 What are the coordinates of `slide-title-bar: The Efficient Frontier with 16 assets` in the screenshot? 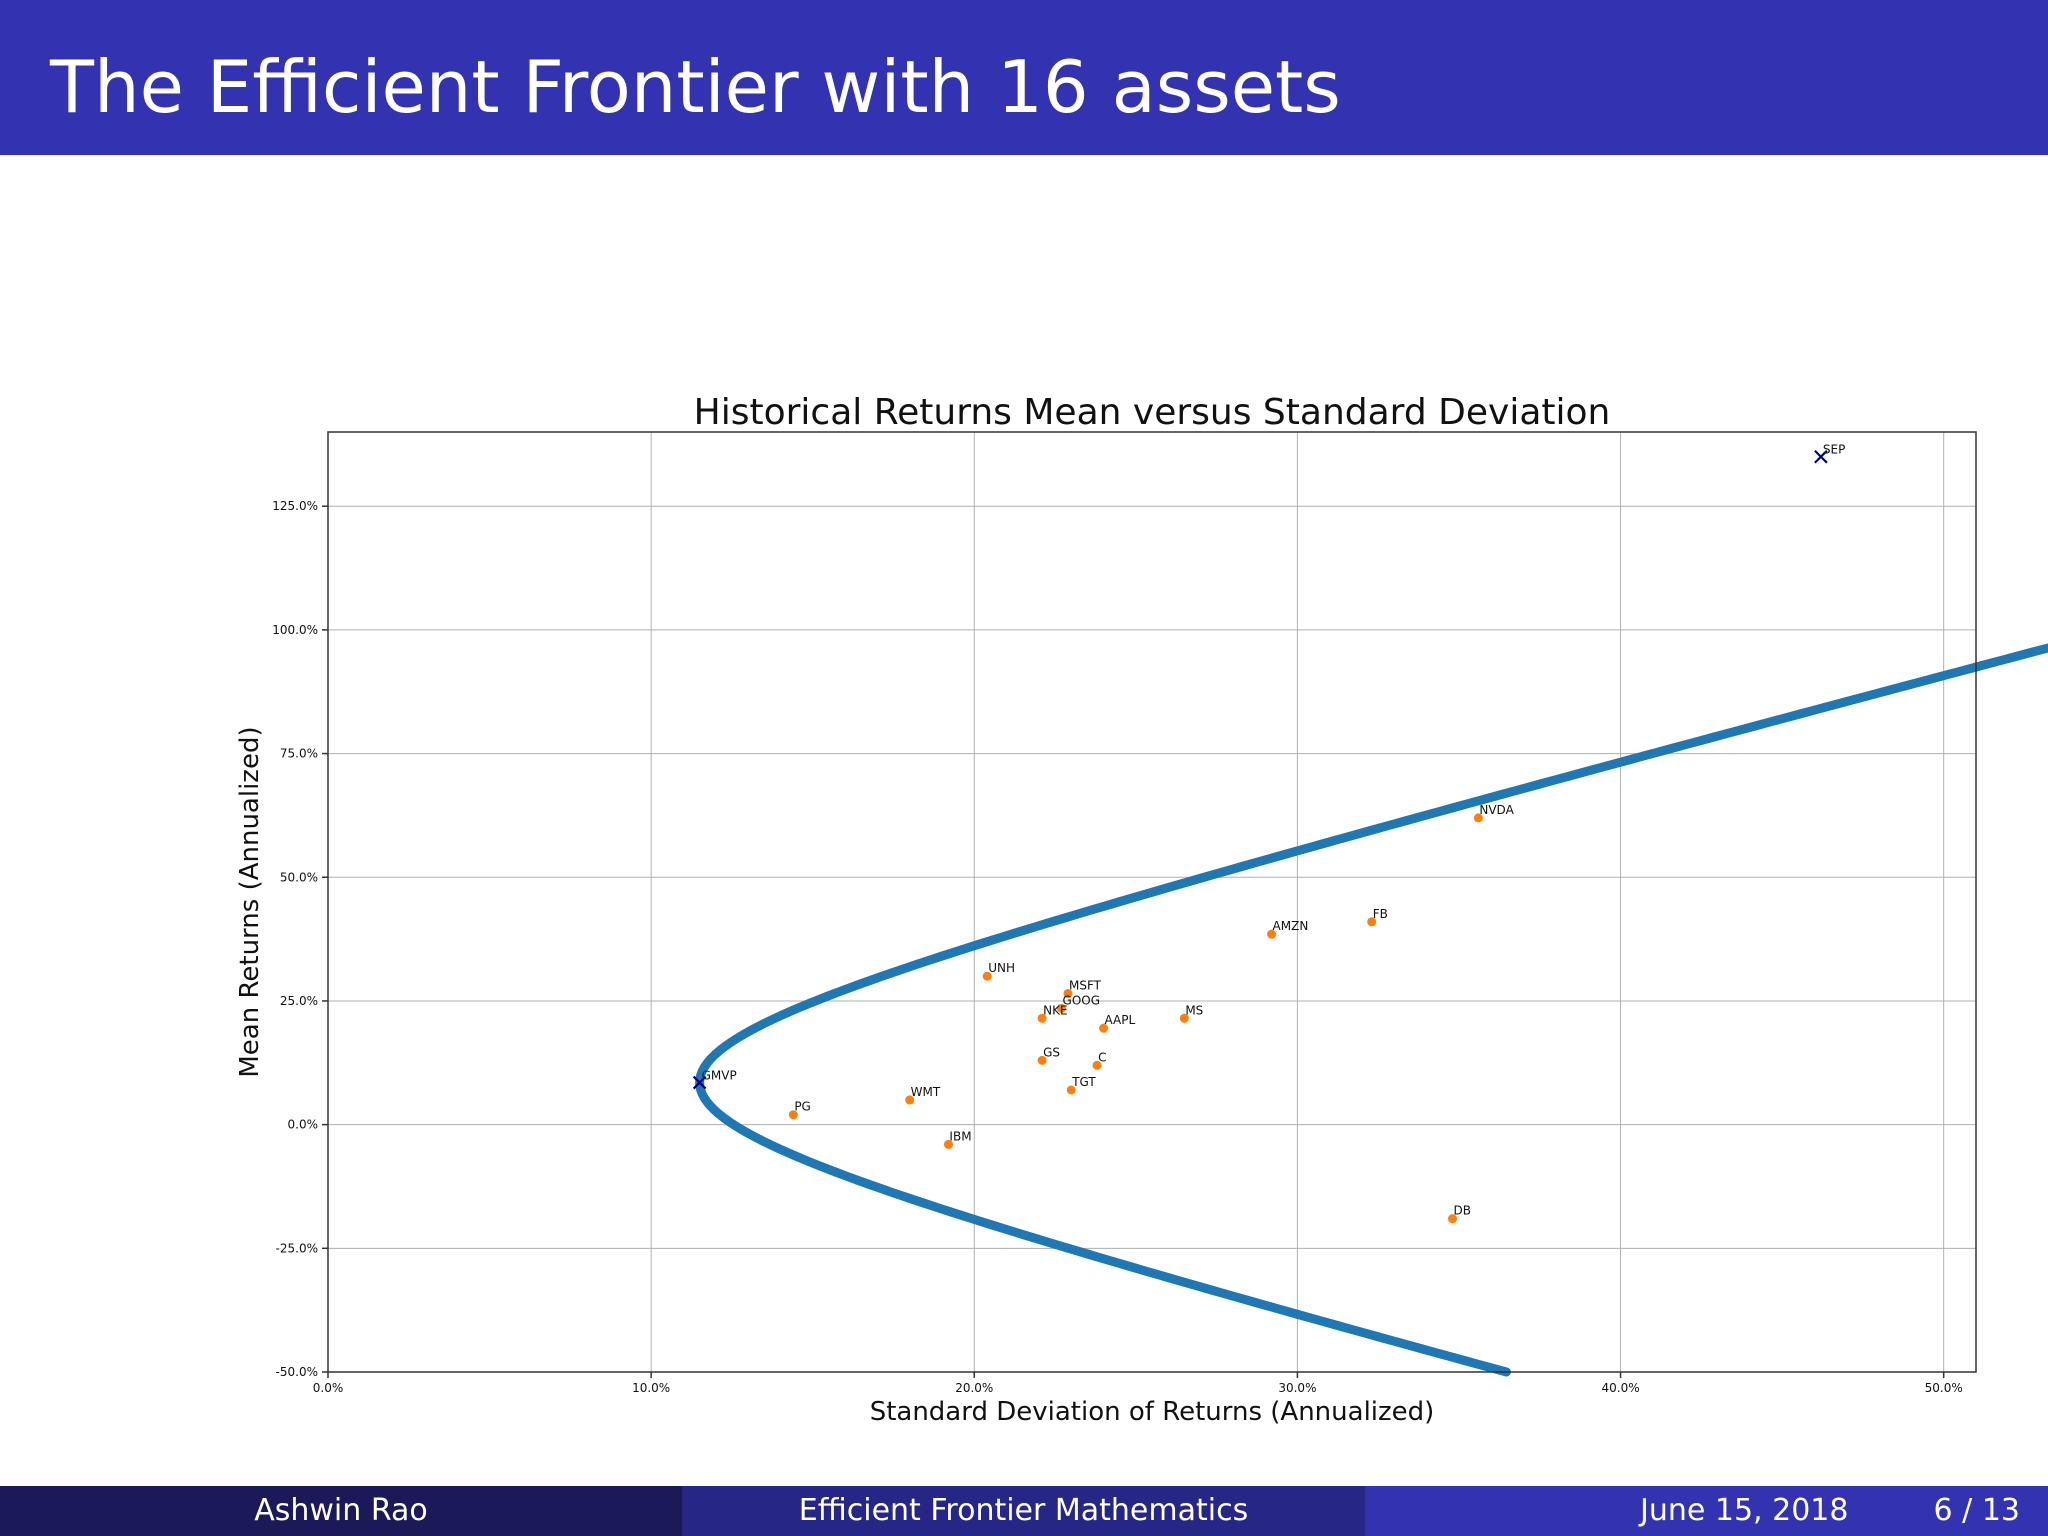 It's located at (1024, 77).